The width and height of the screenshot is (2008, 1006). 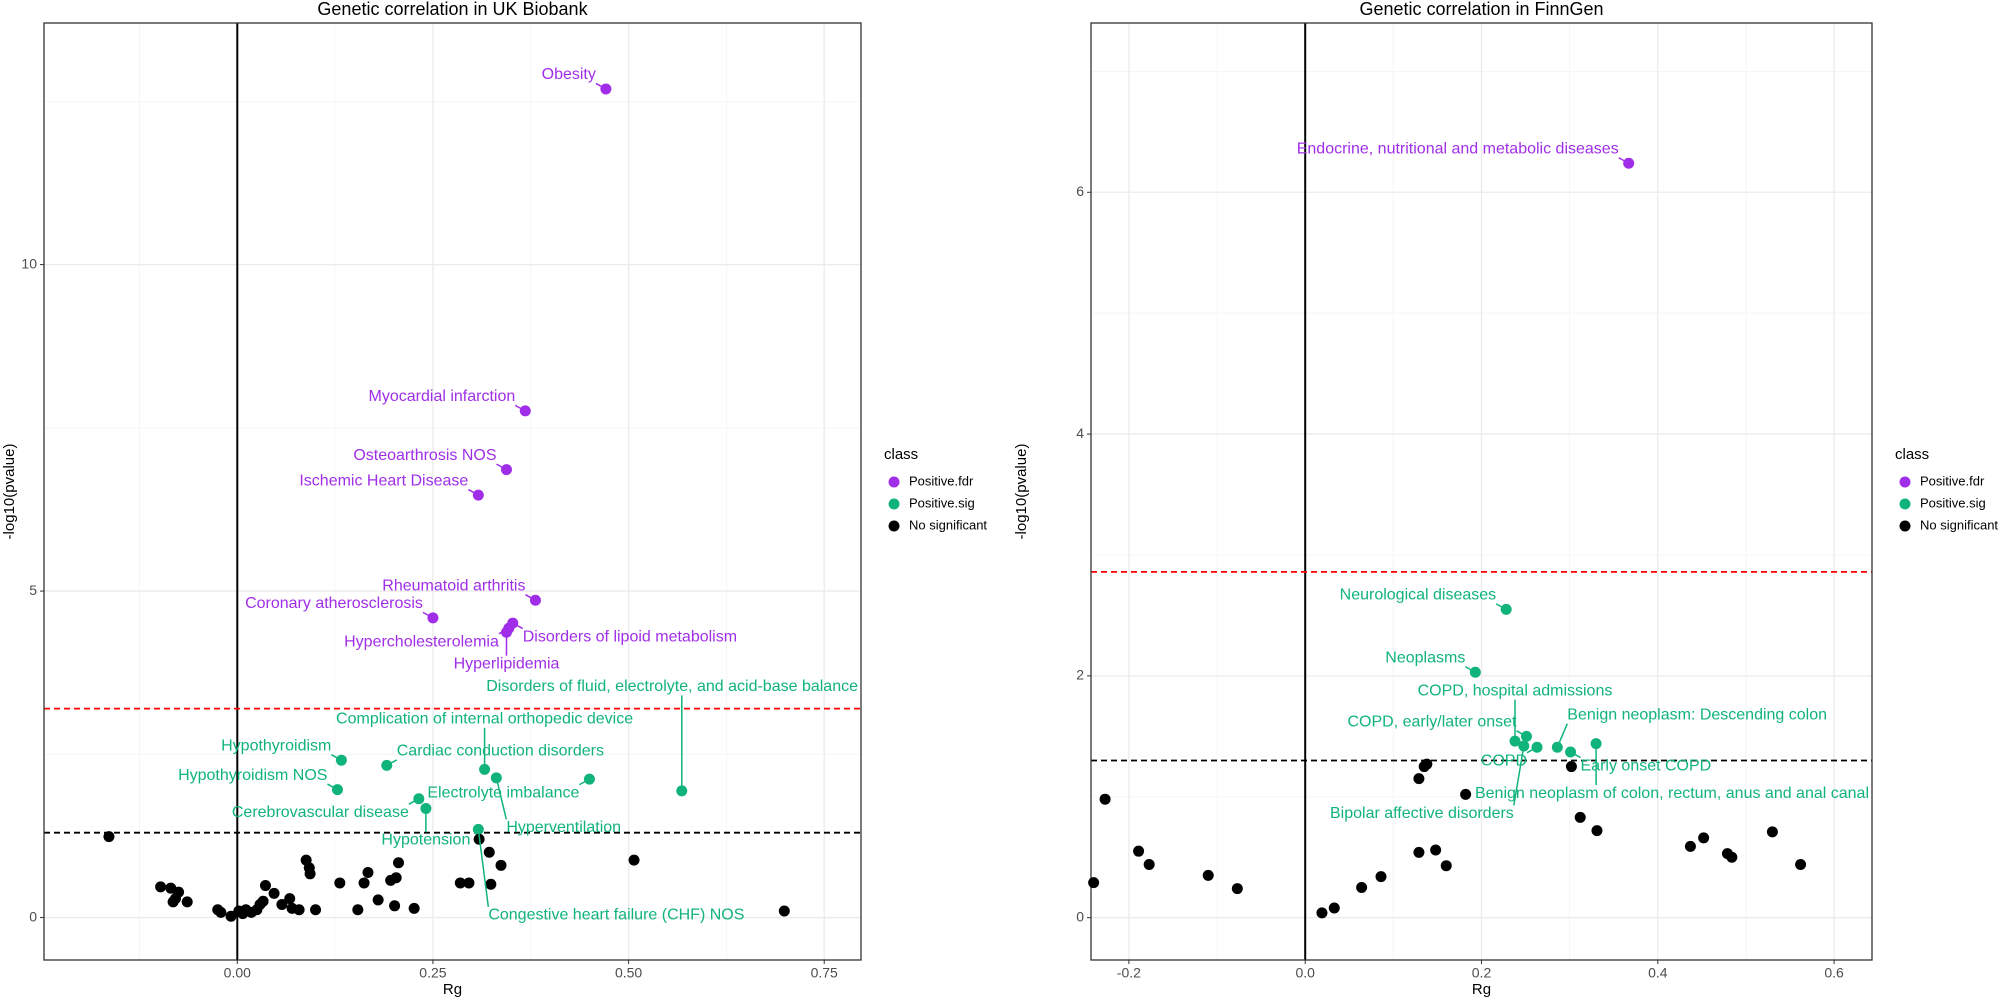 I want to click on chart-title: Genetic correlation in FinnGen, so click(x=1481, y=9).